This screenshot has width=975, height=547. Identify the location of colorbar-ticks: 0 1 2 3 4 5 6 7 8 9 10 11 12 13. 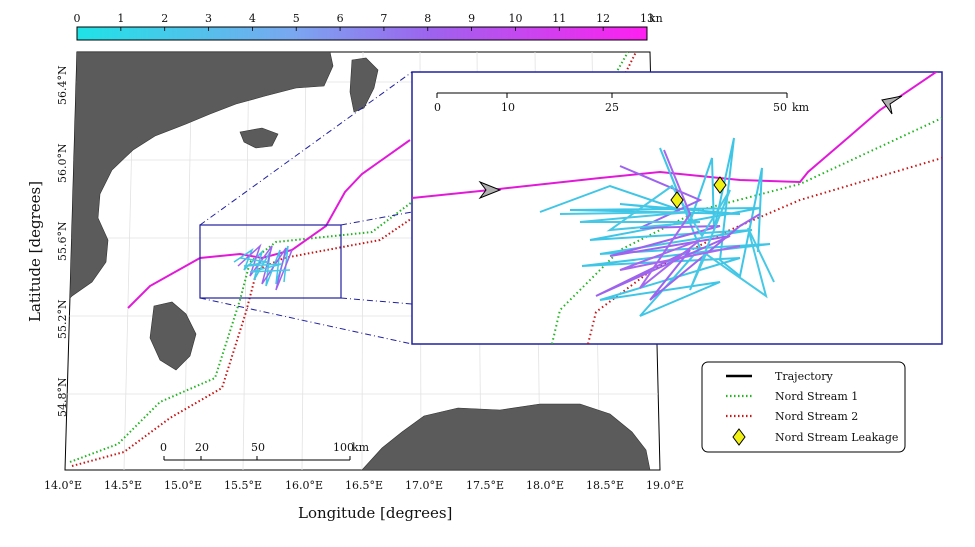
(364, 21).